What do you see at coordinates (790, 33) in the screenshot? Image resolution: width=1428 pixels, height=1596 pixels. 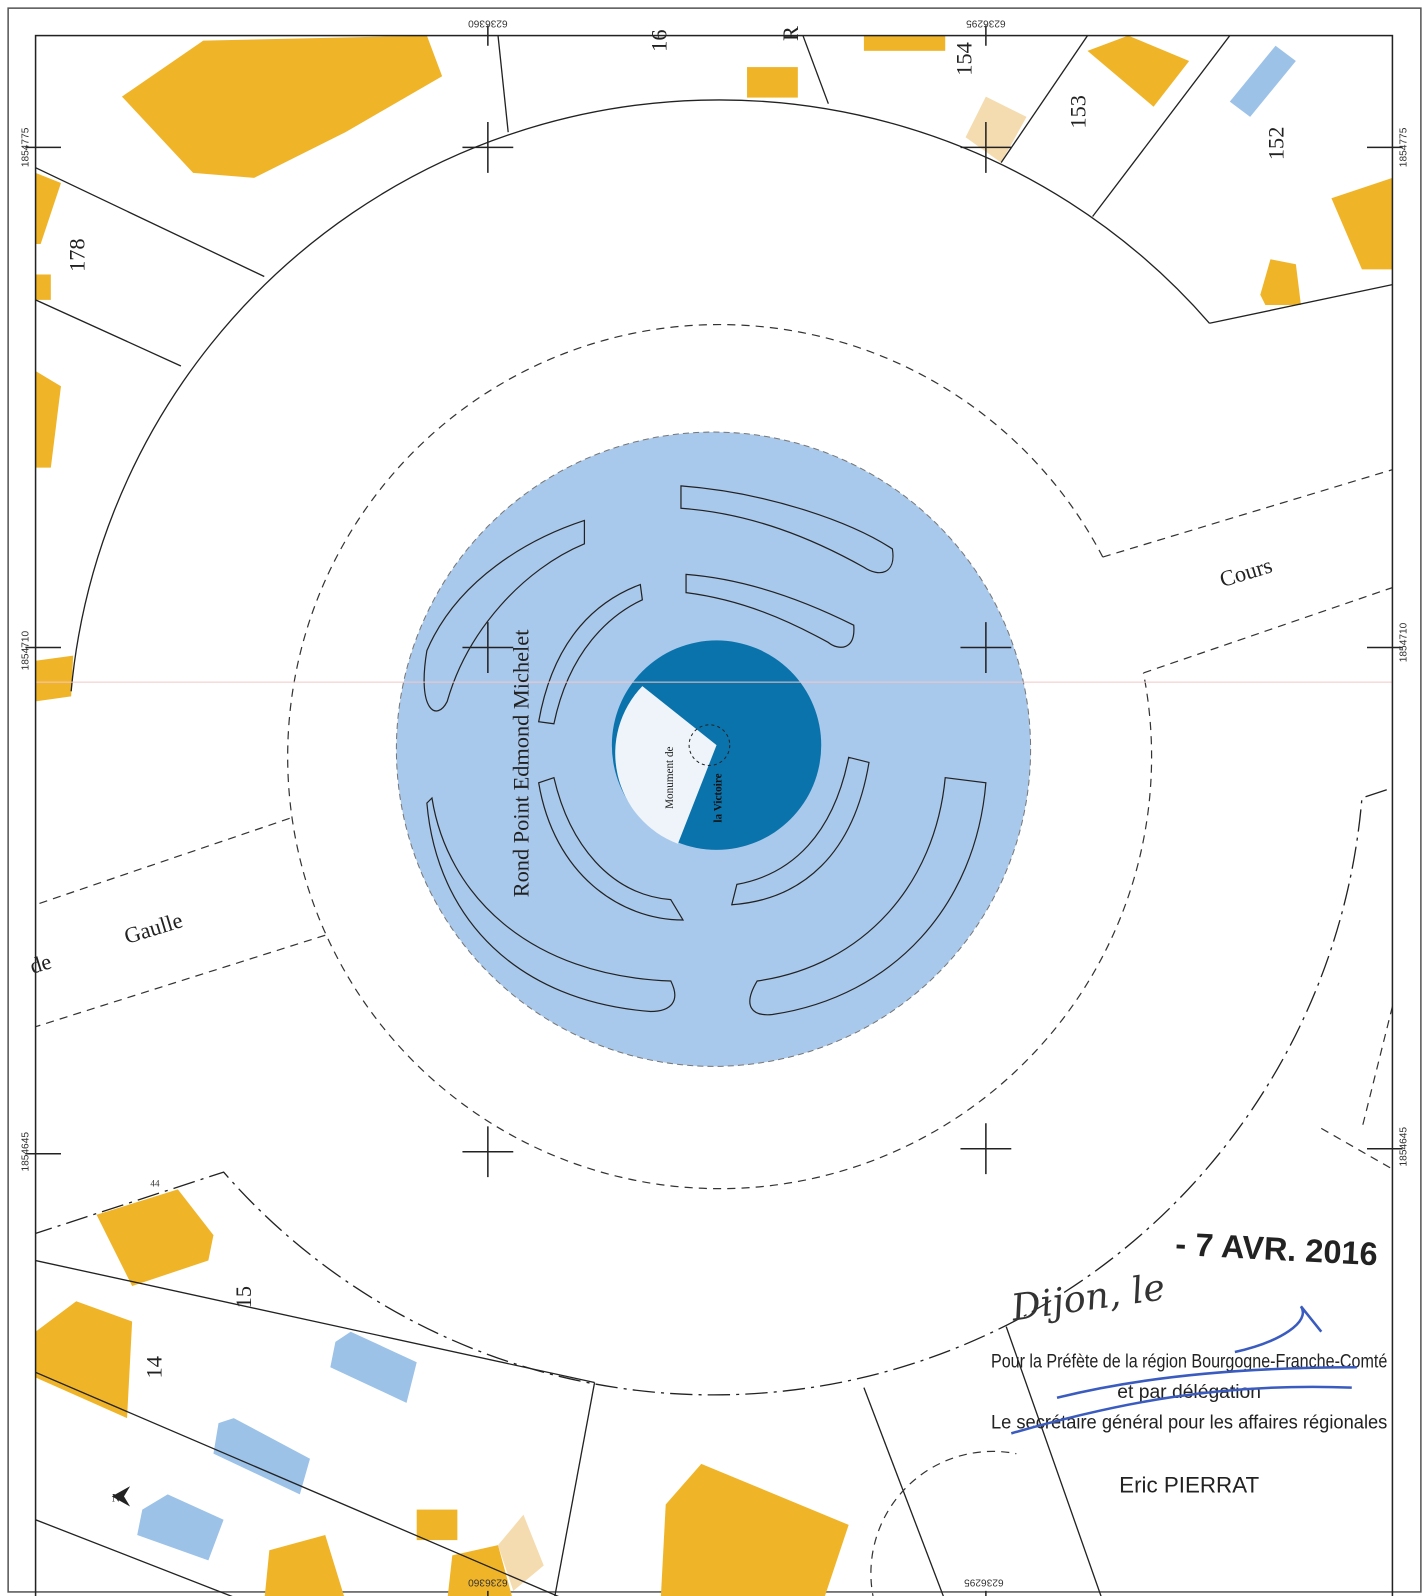 I see `parcel-number: R` at bounding box center [790, 33].